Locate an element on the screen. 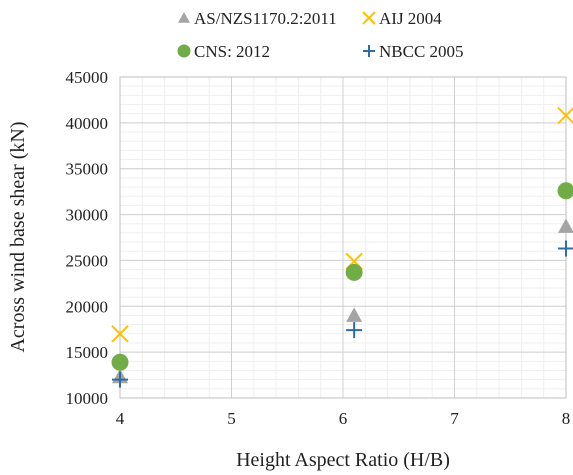 The image size is (573, 475). legend-label: AS/NZS1170.2:2011 is located at coordinates (265, 18).